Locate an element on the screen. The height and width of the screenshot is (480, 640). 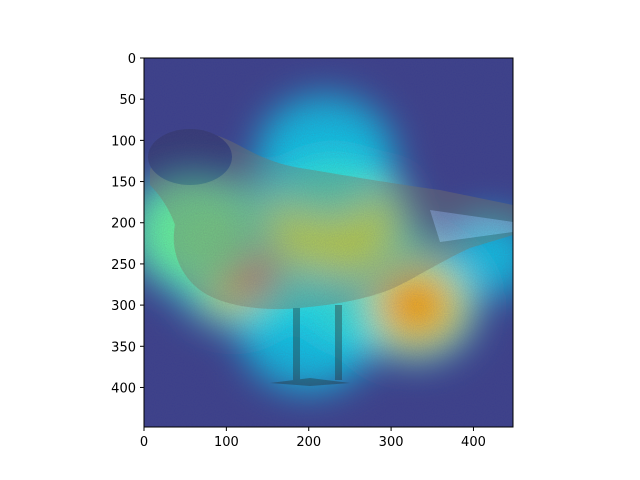
y-tick-label: 300 is located at coordinates (123, 306).